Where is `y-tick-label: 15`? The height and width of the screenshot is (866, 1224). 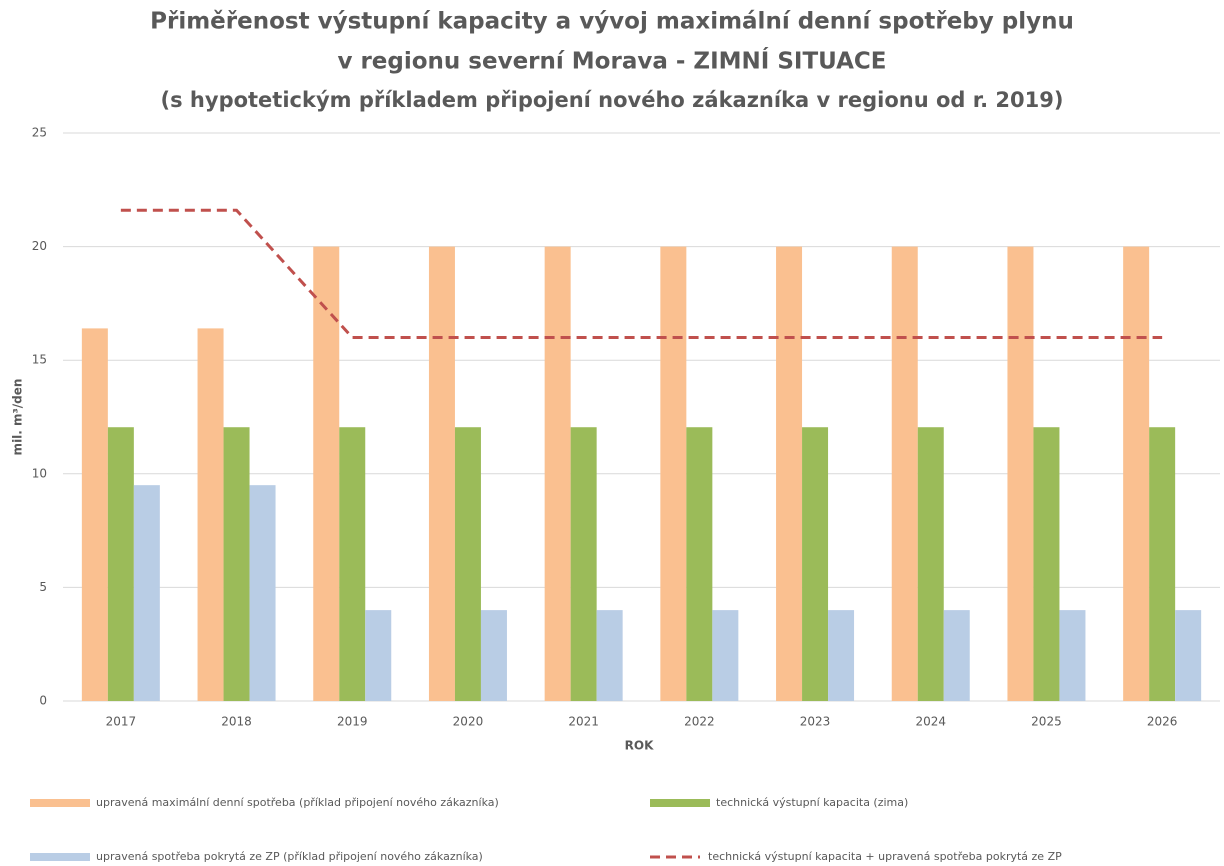
y-tick-label: 15 is located at coordinates (39, 360).